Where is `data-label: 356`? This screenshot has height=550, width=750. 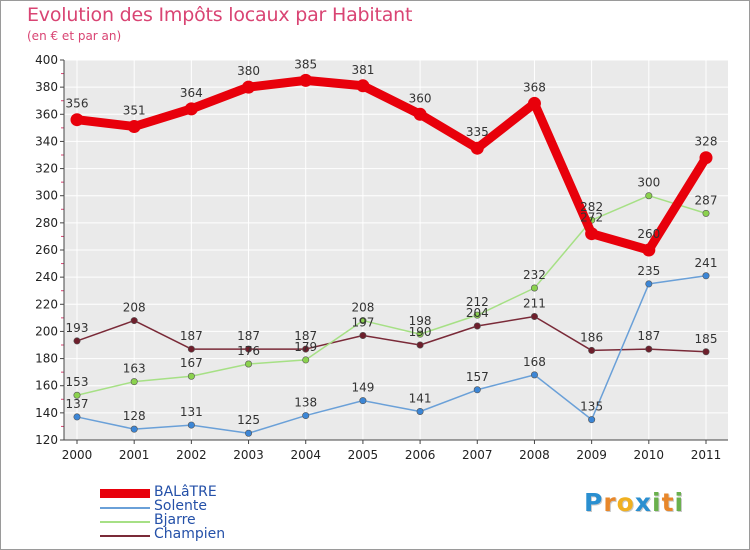
data-label: 356 is located at coordinates (77, 104).